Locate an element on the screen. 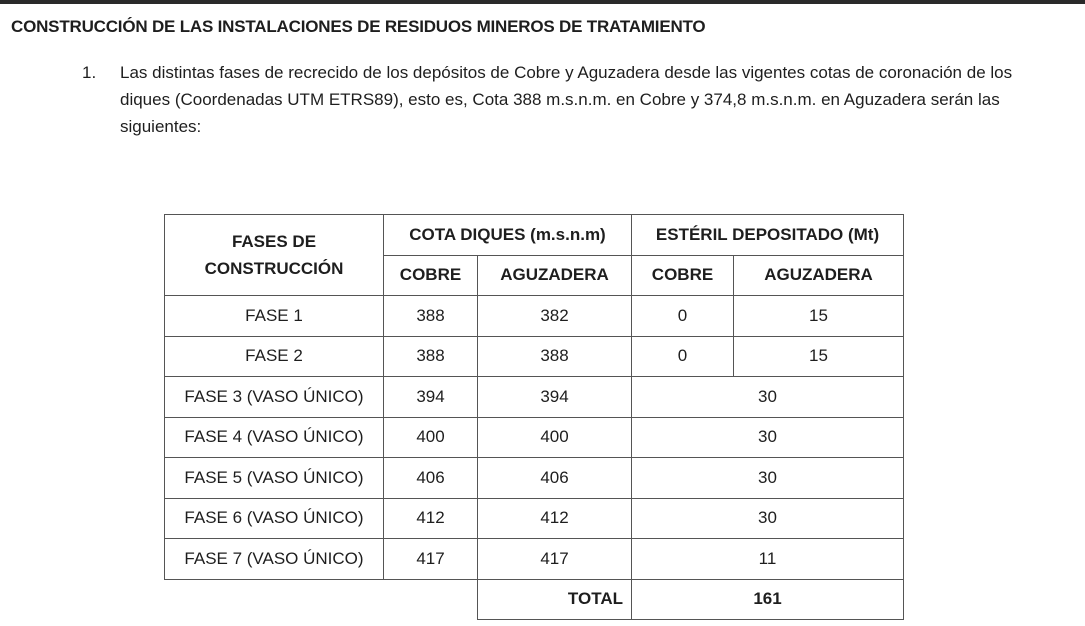 The height and width of the screenshot is (626, 1085). header-esteril: ESTÉRIL DEPOSITADO (Mt) is located at coordinates (767, 235).